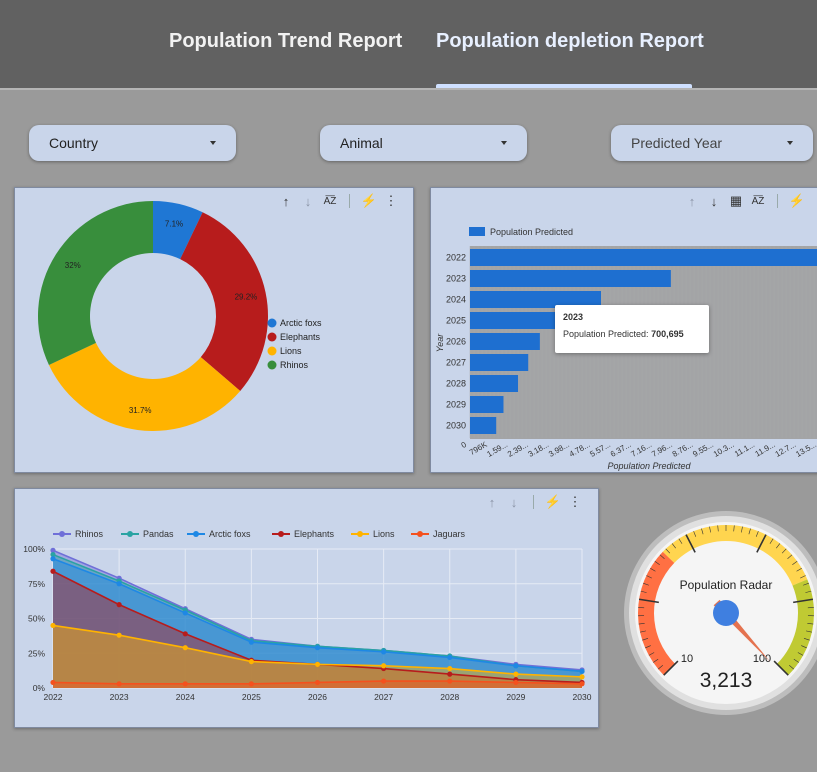 The image size is (817, 772). What do you see at coordinates (95, 283) in the screenshot?
I see `donut-slice-rhinos` at bounding box center [95, 283].